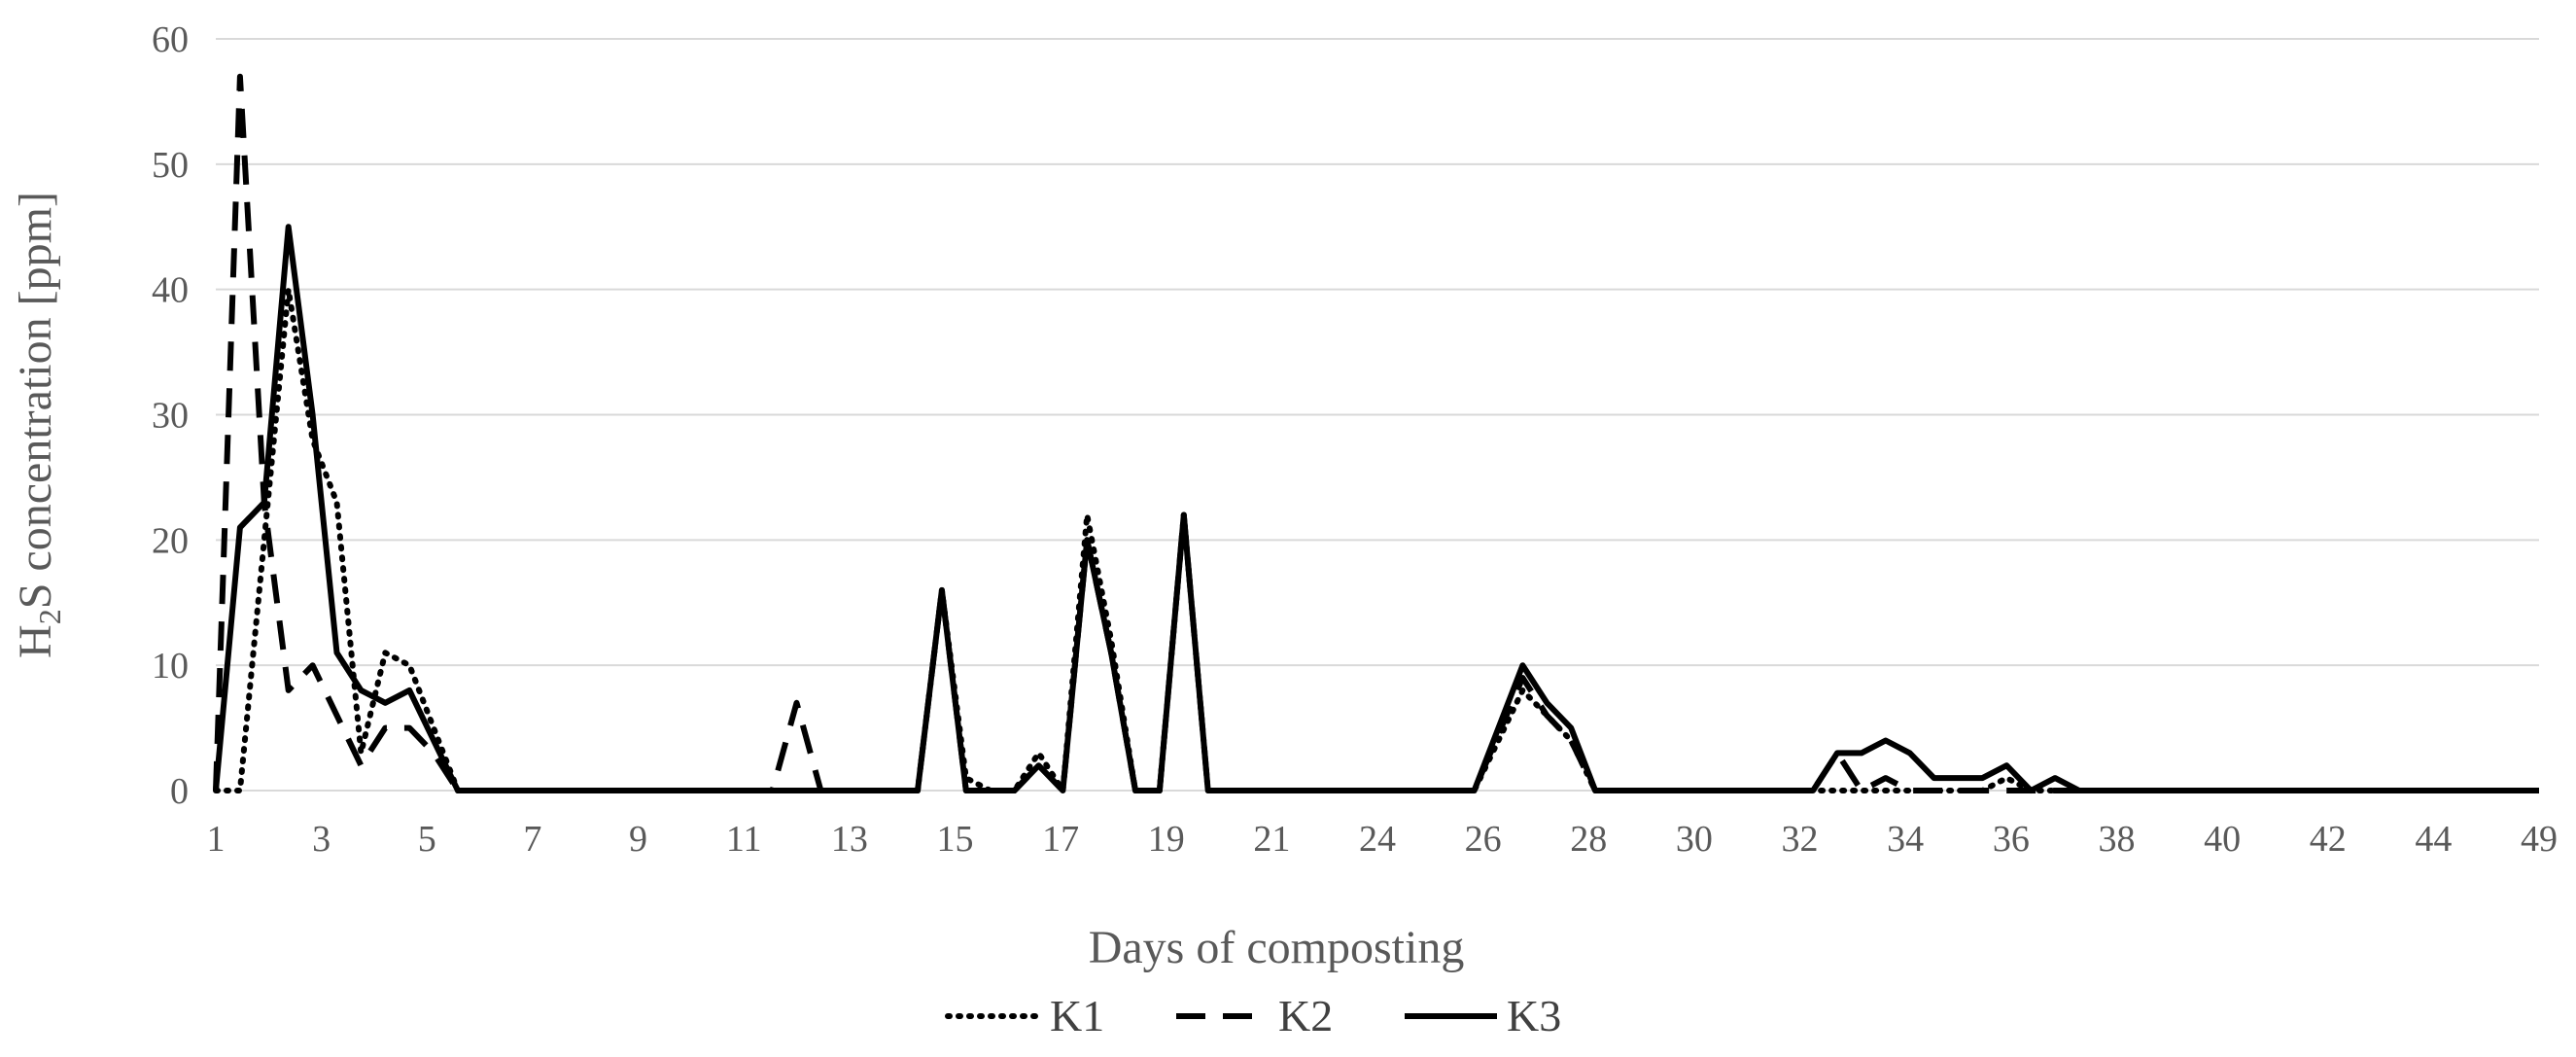  What do you see at coordinates (1305, 1016) in the screenshot?
I see `legend-label-k2: K2` at bounding box center [1305, 1016].